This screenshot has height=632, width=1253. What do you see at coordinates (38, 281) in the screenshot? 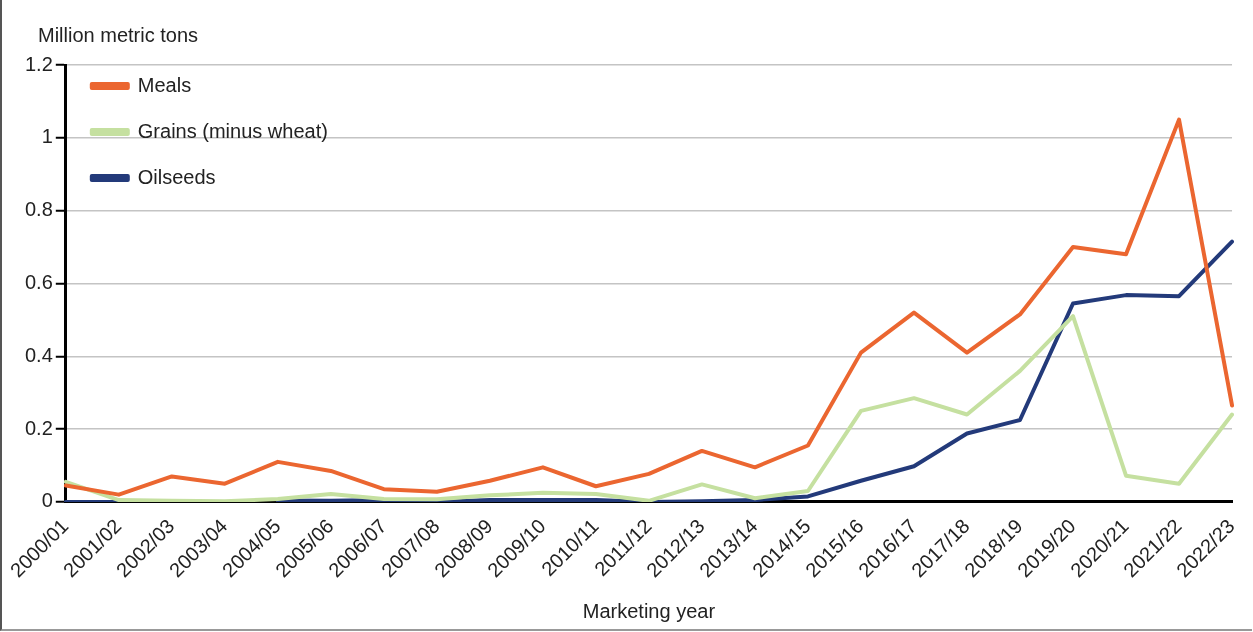
I see `y-tick-label: 0.6` at bounding box center [38, 281].